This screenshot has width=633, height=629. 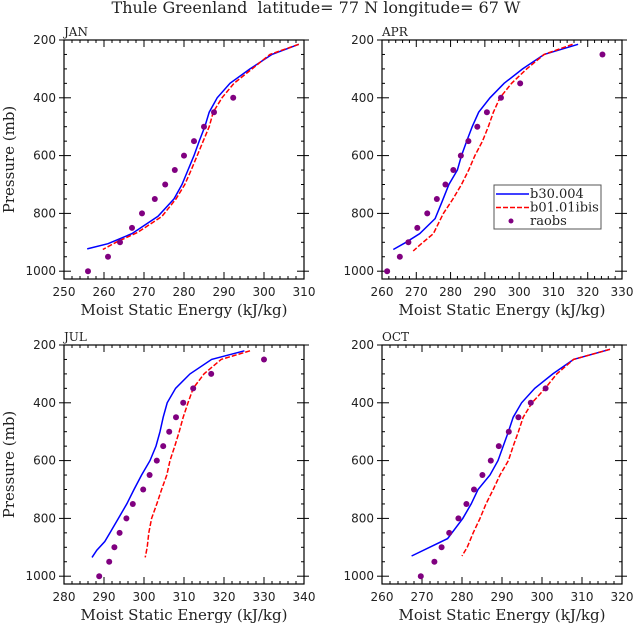 What do you see at coordinates (75, 32) in the screenshot?
I see `panel-label: JAN` at bounding box center [75, 32].